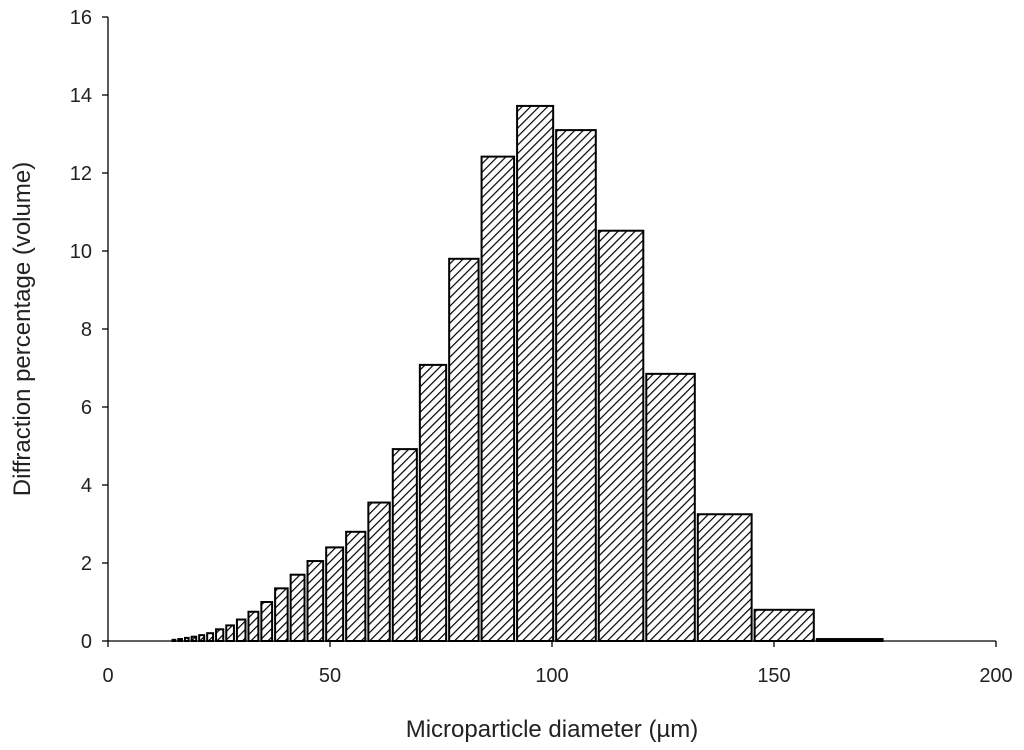 This screenshot has width=1024, height=750. Describe the element at coordinates (86, 330) in the screenshot. I see `y-tick-label: 8` at that location.